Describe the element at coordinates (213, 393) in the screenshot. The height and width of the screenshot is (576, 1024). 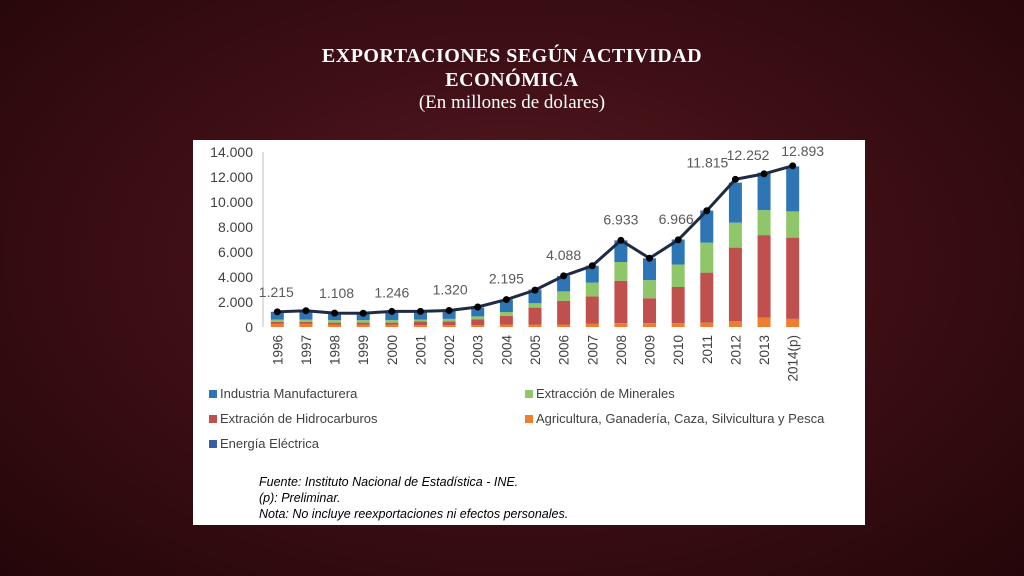
I see `legend-swatch-industria` at that location.